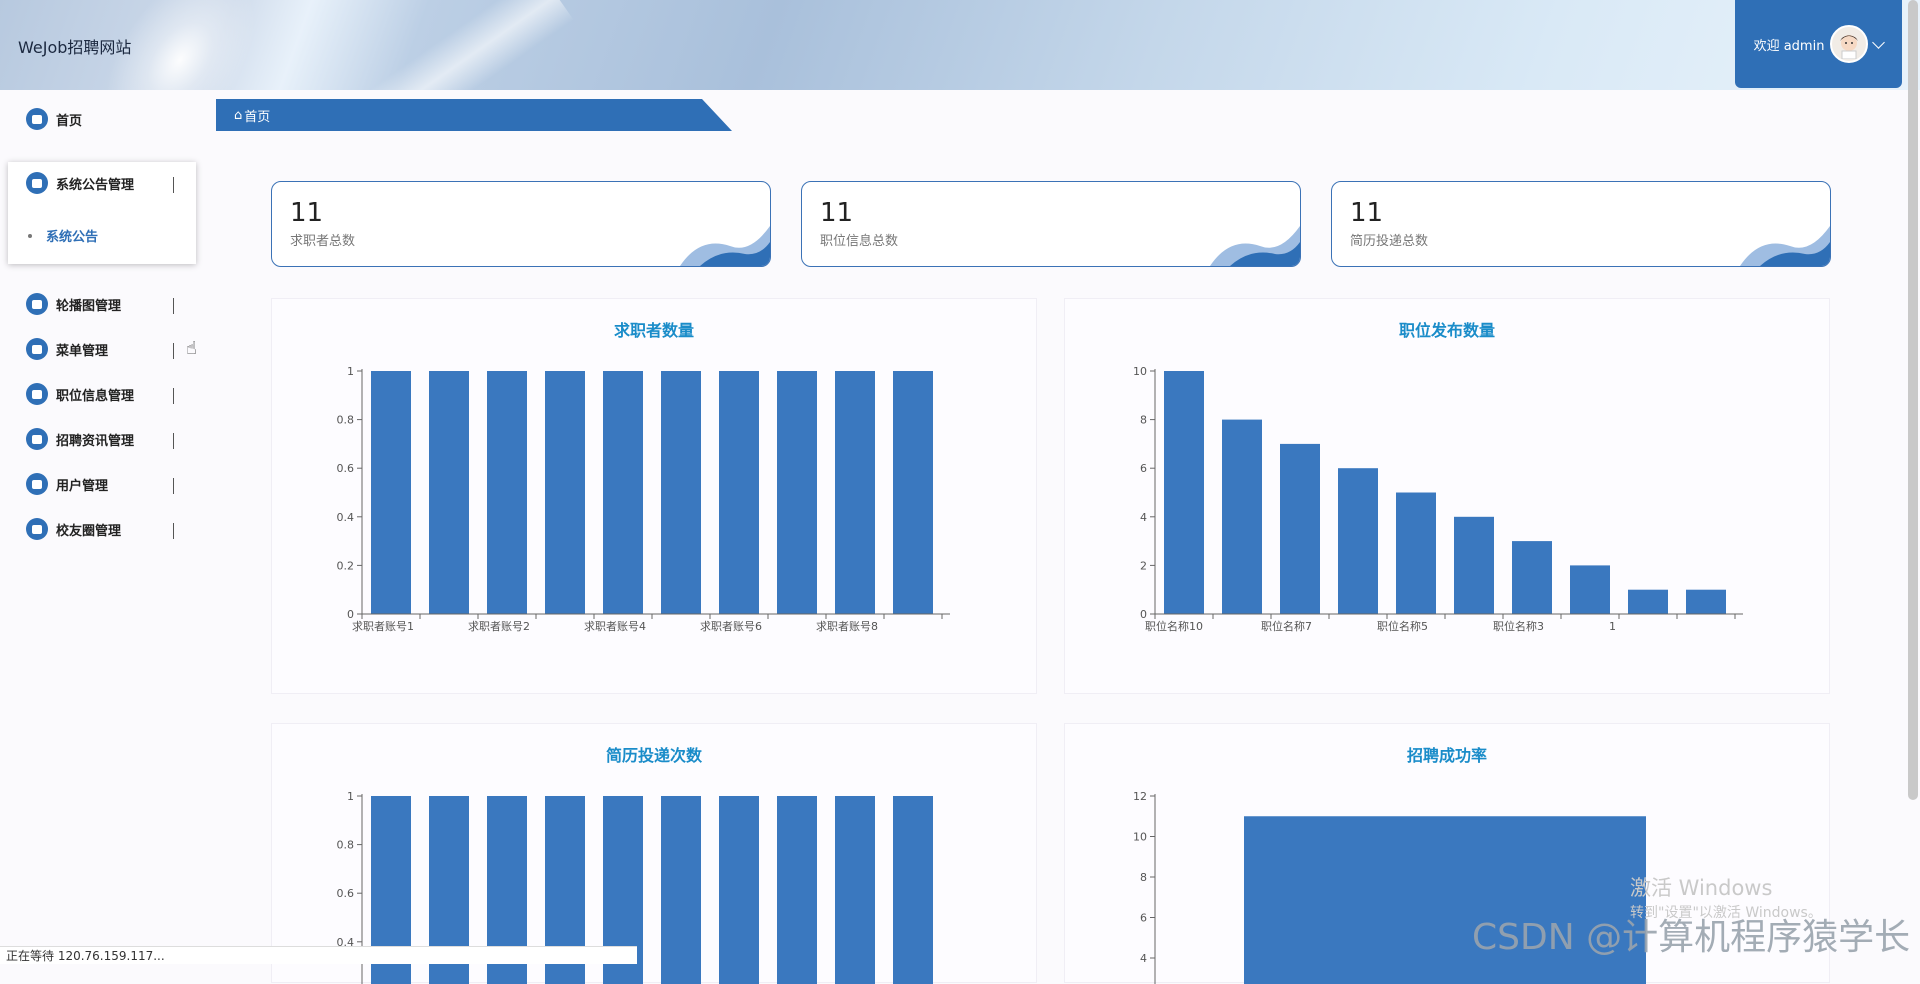  I want to click on bar-chart: 0 2 4 6 8 10 职位名称10 职位名称7 职位名称5 职位名称3 1, so click(1438, 499).